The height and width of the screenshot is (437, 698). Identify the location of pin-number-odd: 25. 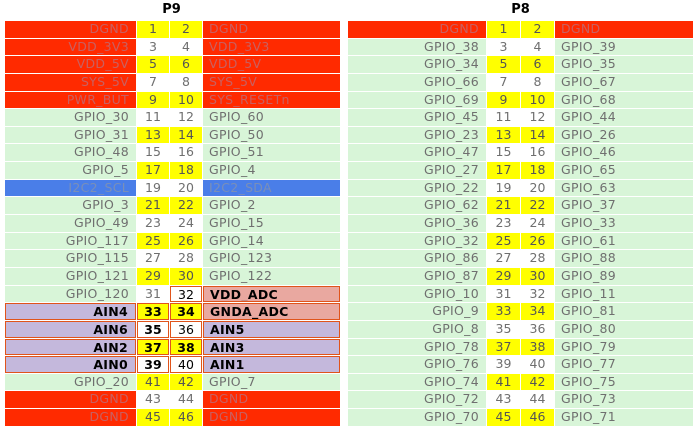
(503, 241).